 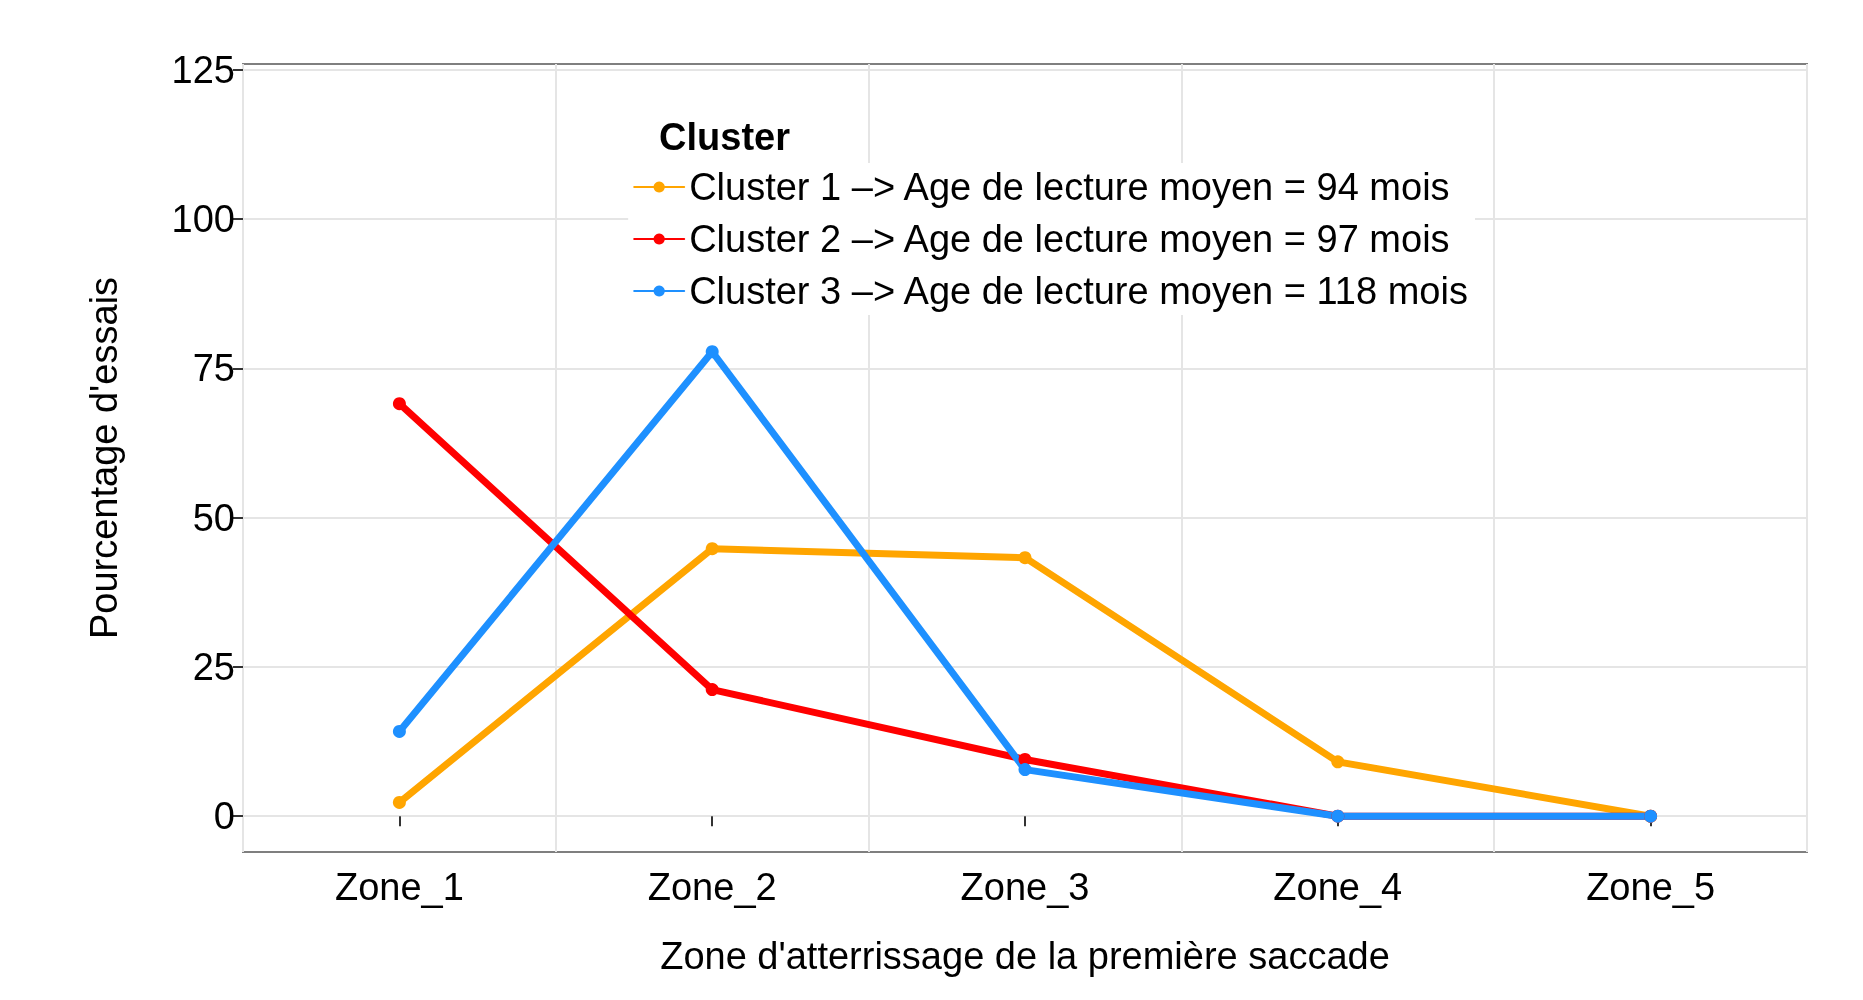 What do you see at coordinates (399, 887) in the screenshot?
I see `x-tick-label: Zone_1` at bounding box center [399, 887].